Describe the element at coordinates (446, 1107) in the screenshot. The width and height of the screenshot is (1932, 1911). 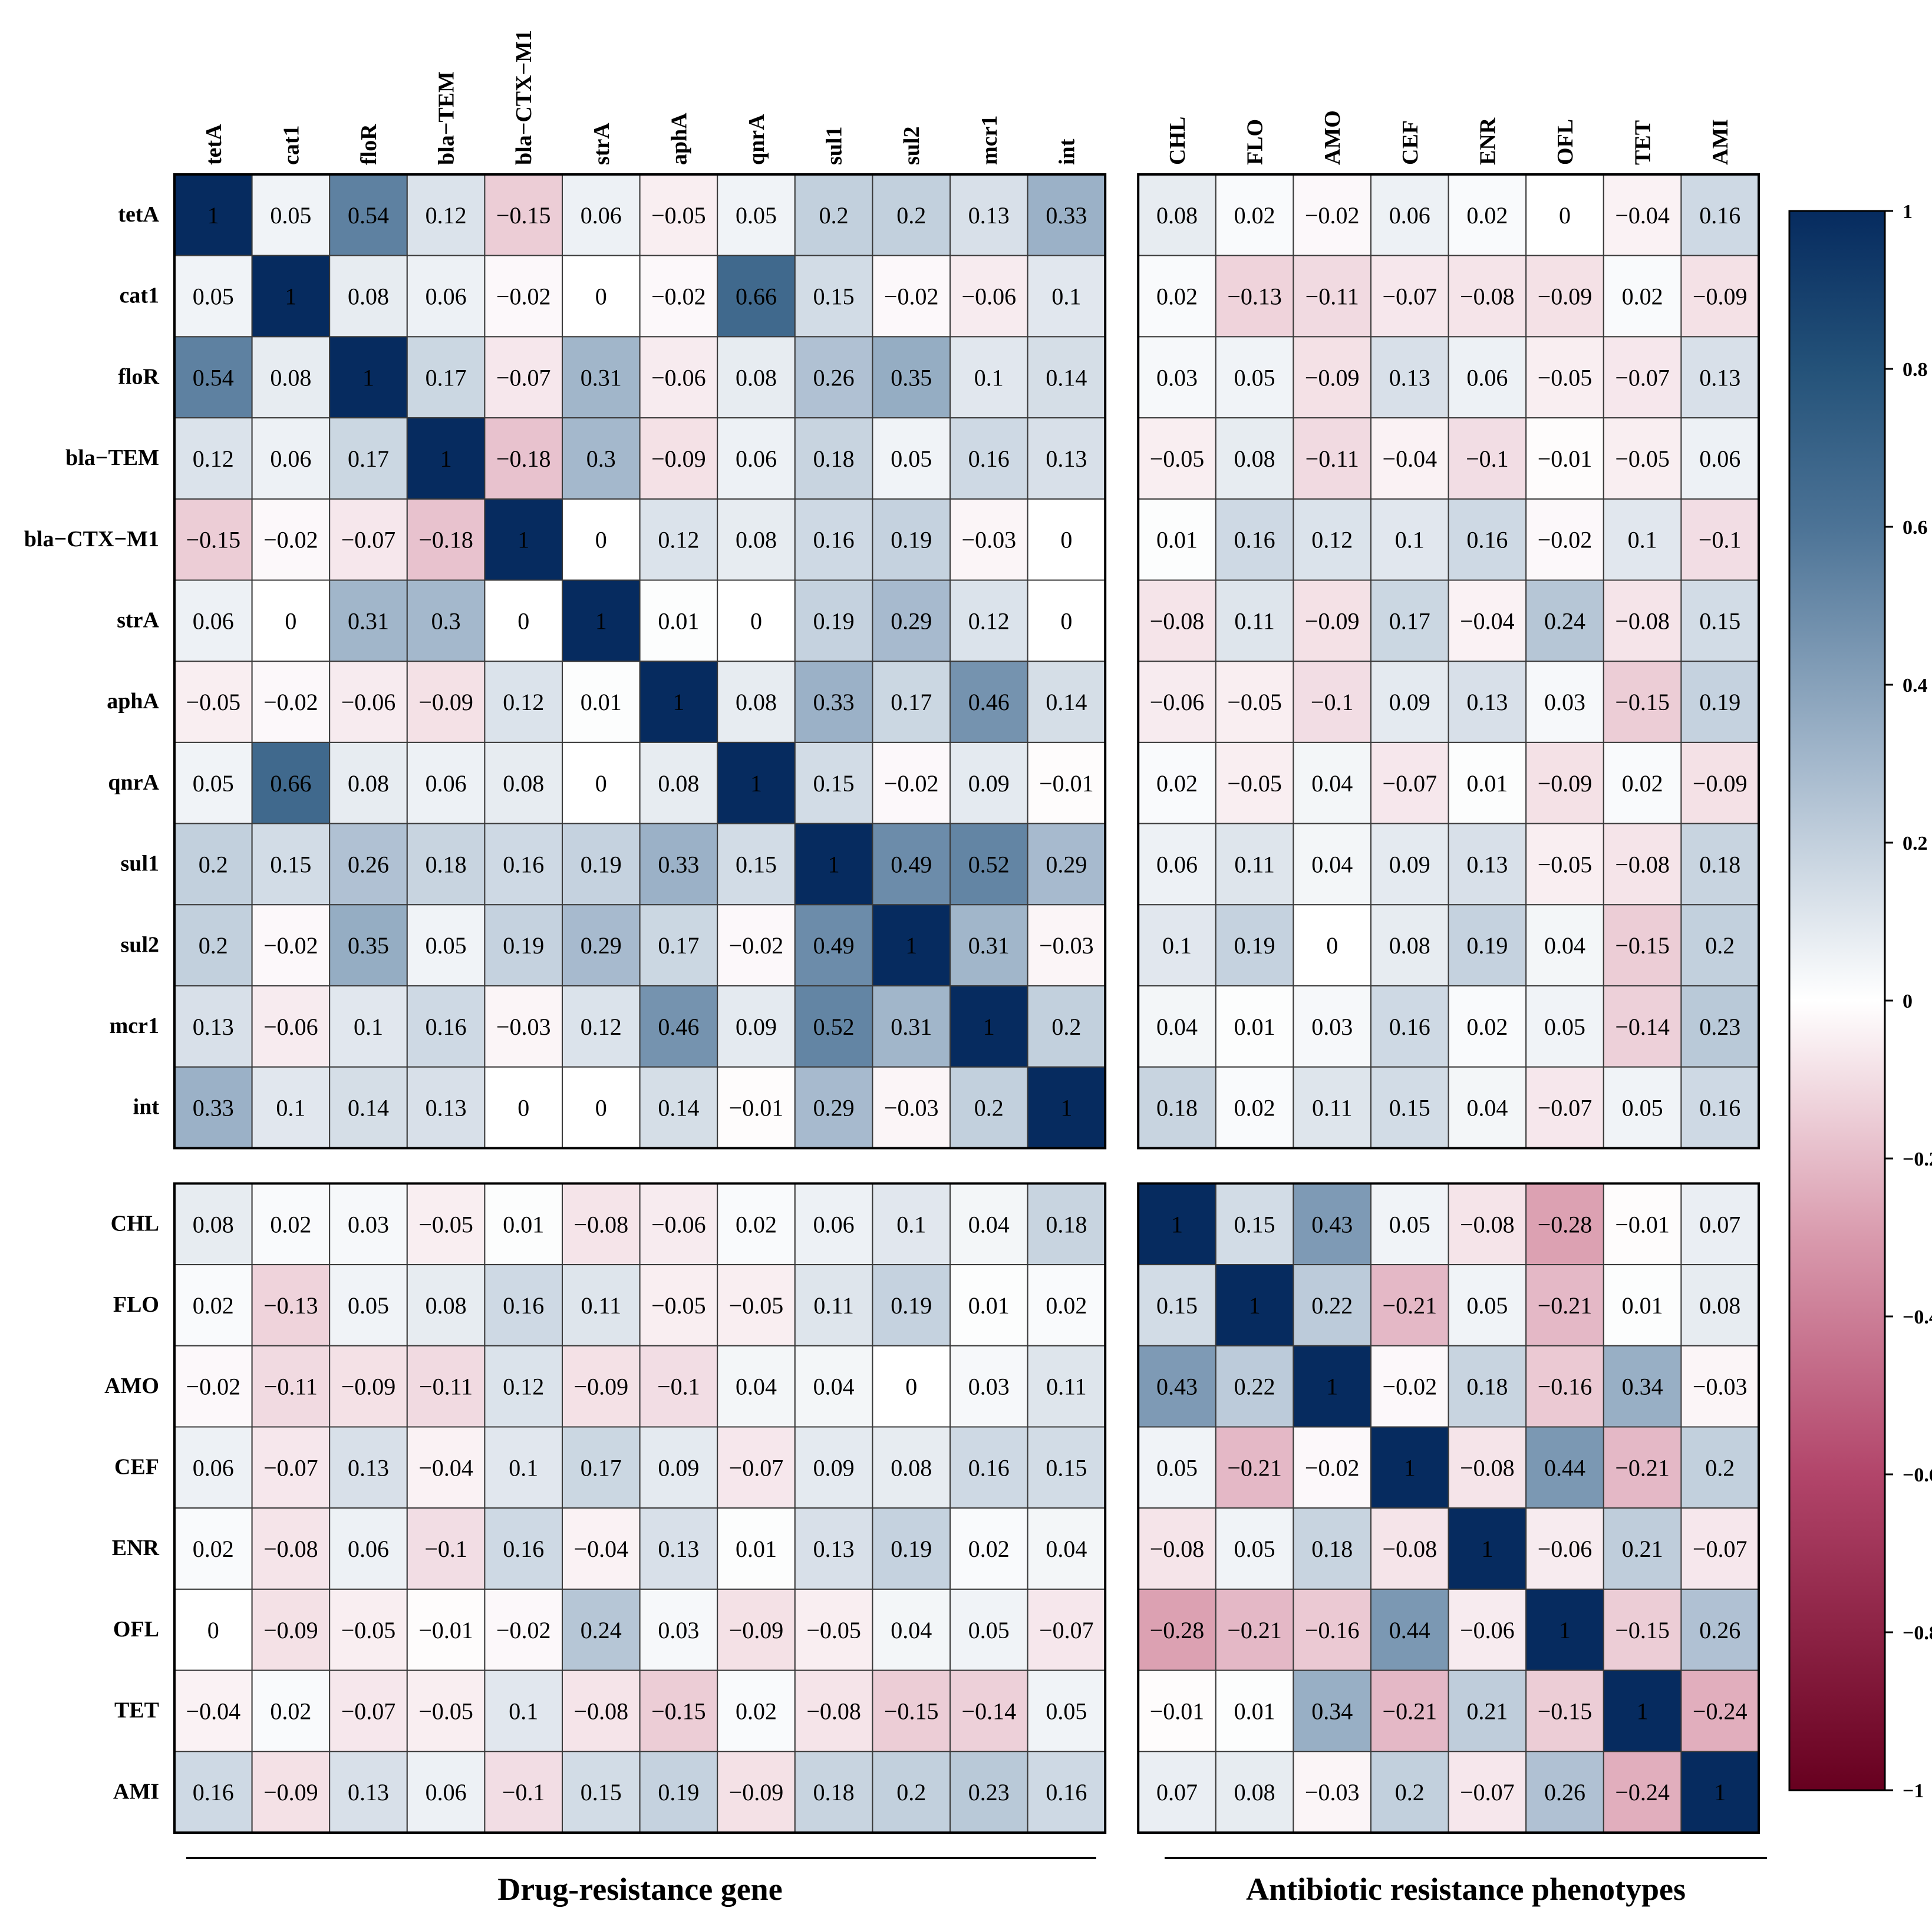
I see `heatmap-cell: 0.13` at that location.